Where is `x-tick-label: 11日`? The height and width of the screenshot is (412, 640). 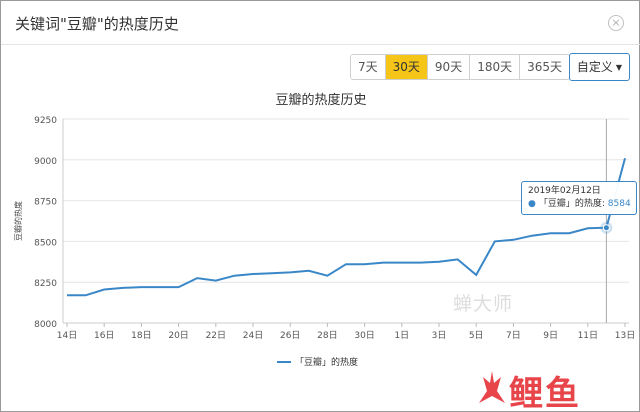 x-tick-label: 11日 is located at coordinates (588, 335).